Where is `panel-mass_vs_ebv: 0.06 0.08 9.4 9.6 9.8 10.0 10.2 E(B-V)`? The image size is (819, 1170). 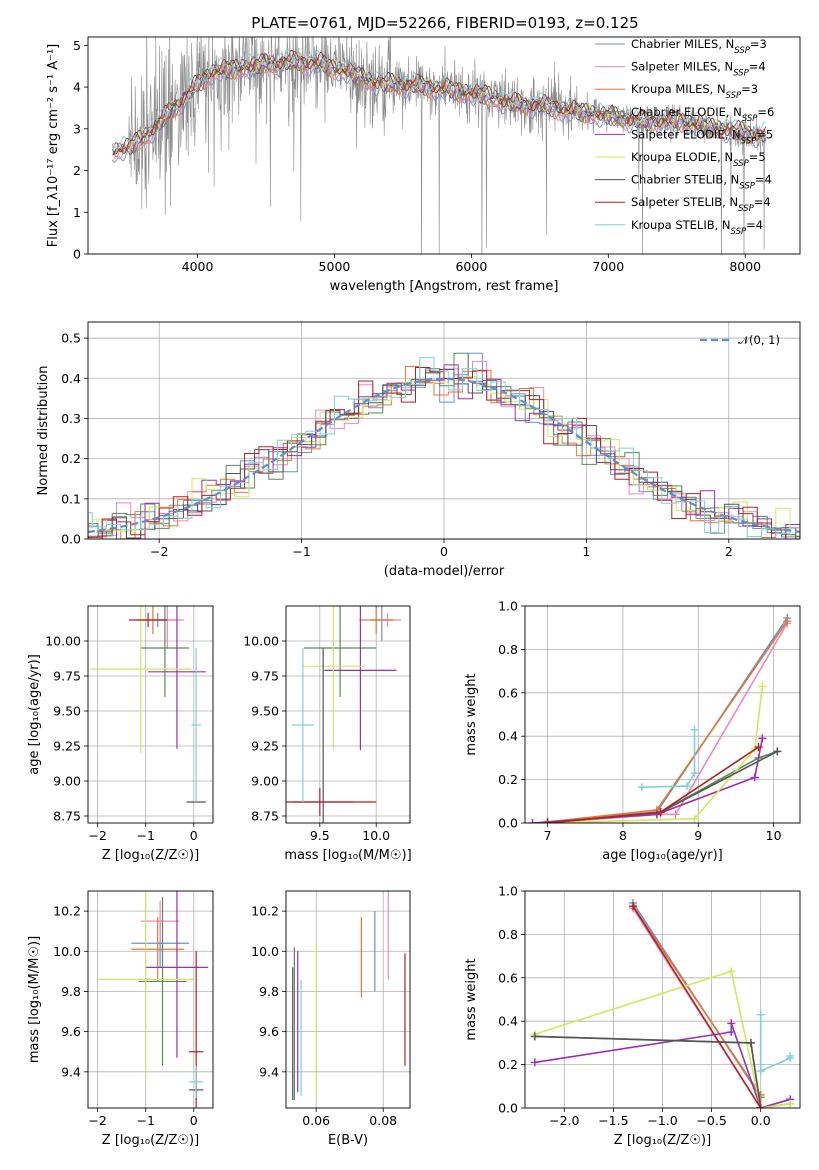
panel-mass_vs_ebv: 0.06 0.08 9.4 9.6 9.8 10.0 10.2 E(B-V) is located at coordinates (331, 1019).